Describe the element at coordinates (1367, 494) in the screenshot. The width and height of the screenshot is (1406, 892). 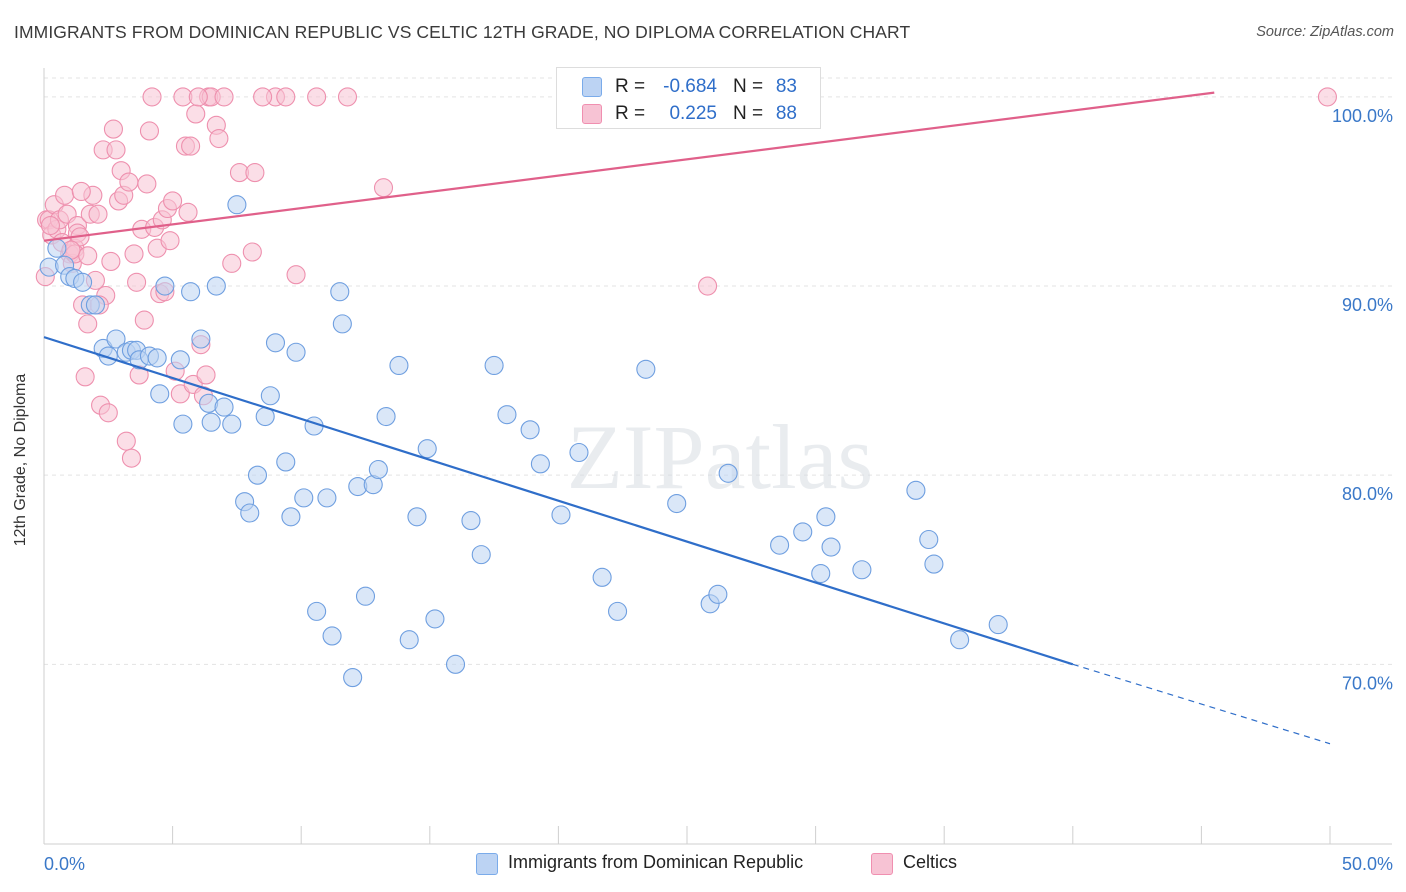
I see `y-tick-label: 80.0%` at that location.